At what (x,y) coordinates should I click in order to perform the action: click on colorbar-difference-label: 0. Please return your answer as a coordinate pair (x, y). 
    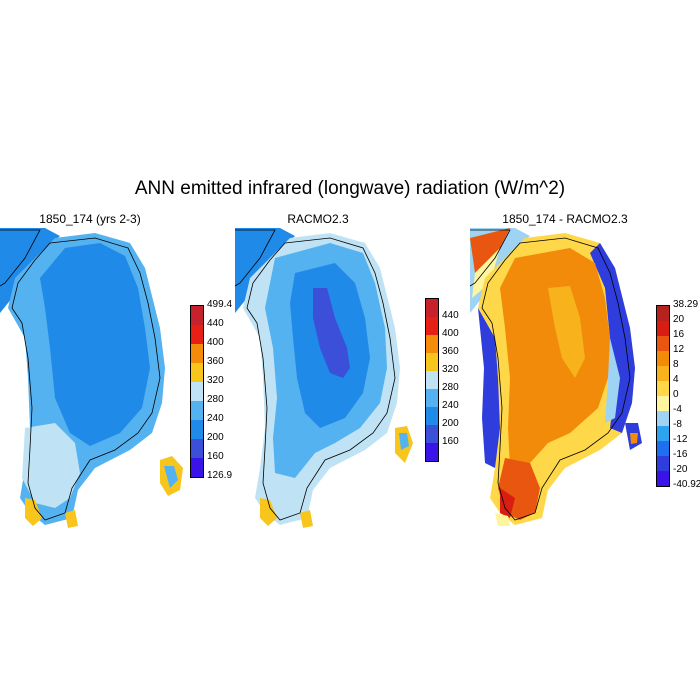
    Looking at the image, I should click on (676, 394).